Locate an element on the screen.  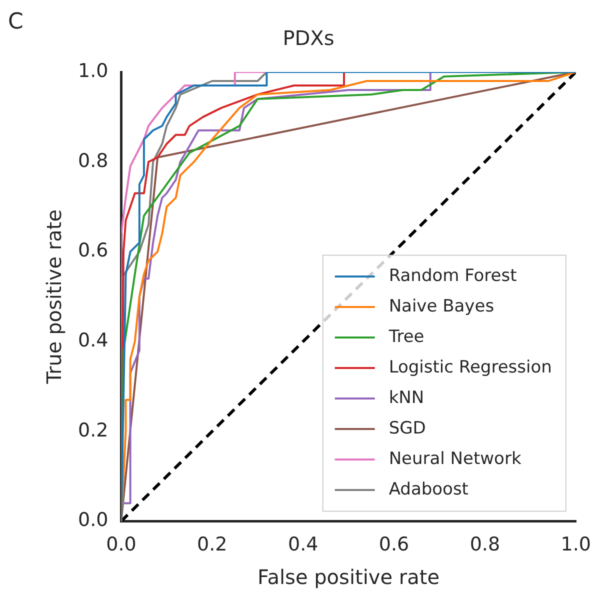
x-tick-label: 1.0 is located at coordinates (575, 545).